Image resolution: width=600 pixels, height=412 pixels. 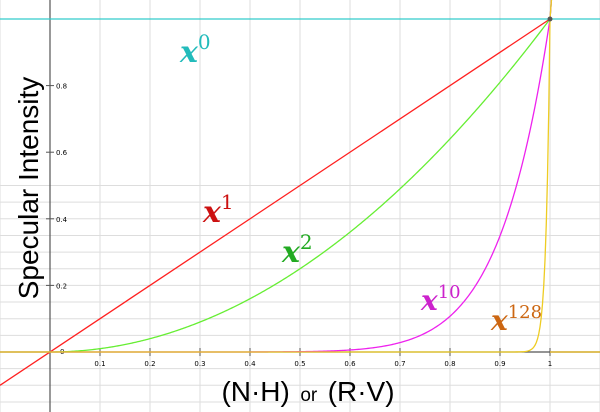 What do you see at coordinates (449, 364) in the screenshot?
I see `x-tick-label: 0.8` at bounding box center [449, 364].